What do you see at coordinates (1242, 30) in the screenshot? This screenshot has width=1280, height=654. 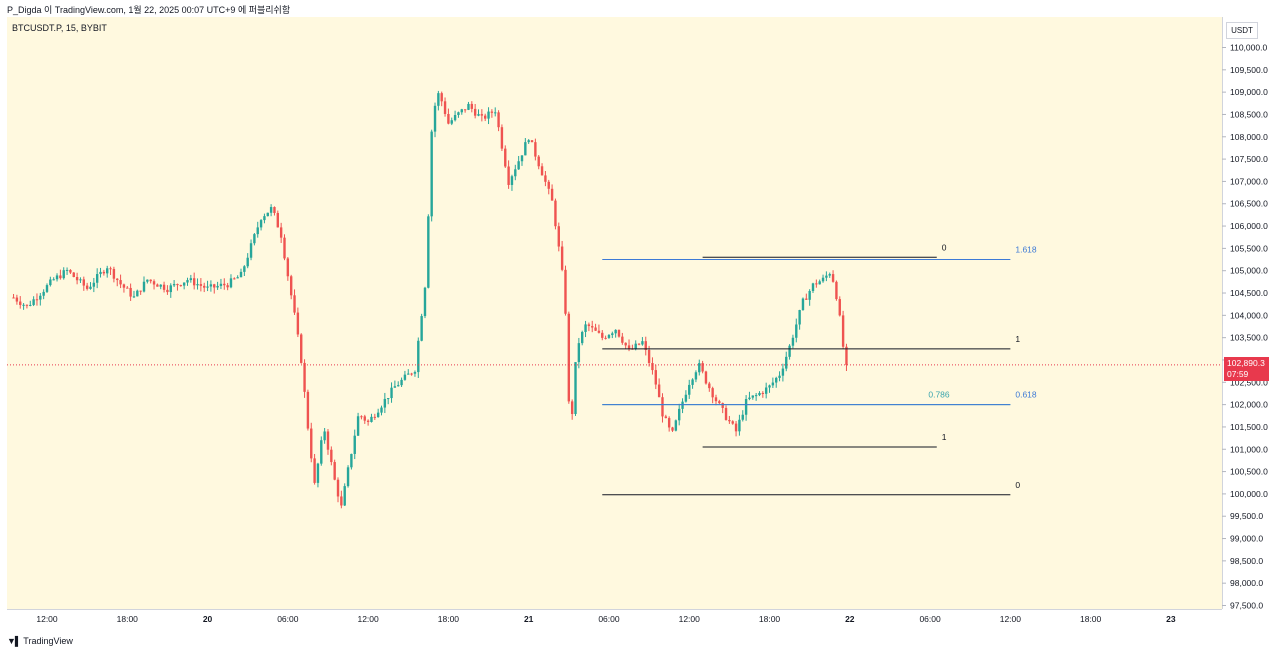 I see `currency-unit-button: USDT` at bounding box center [1242, 30].